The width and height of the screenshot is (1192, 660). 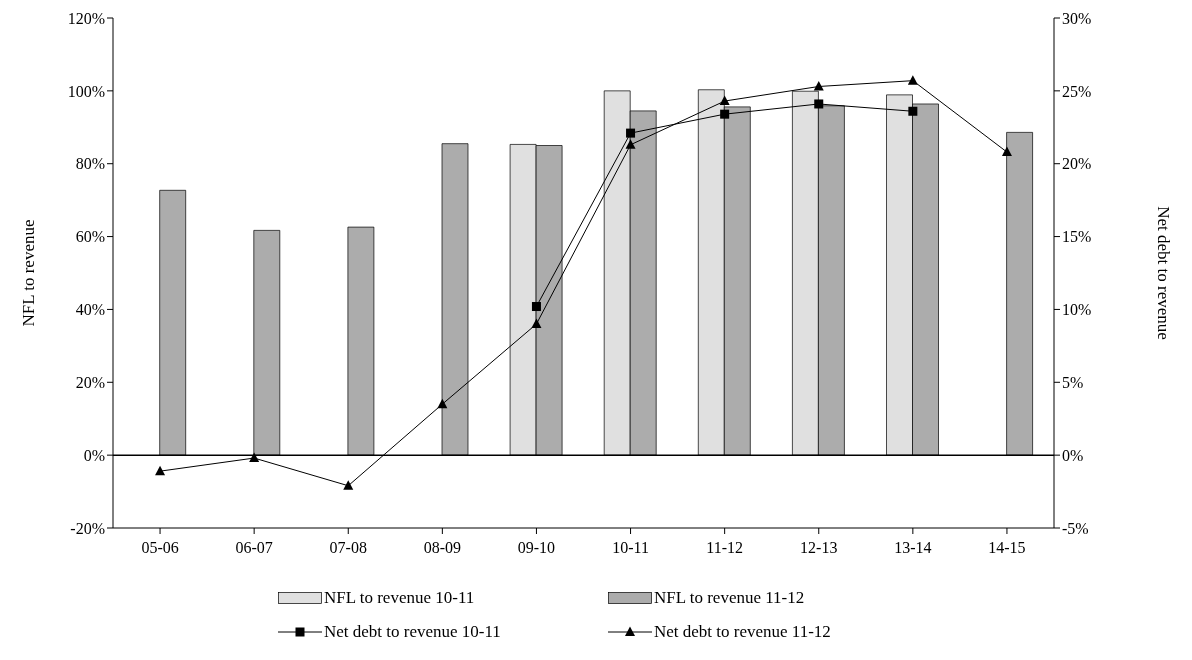 I want to click on x-tick-label: 11-12, so click(x=725, y=548).